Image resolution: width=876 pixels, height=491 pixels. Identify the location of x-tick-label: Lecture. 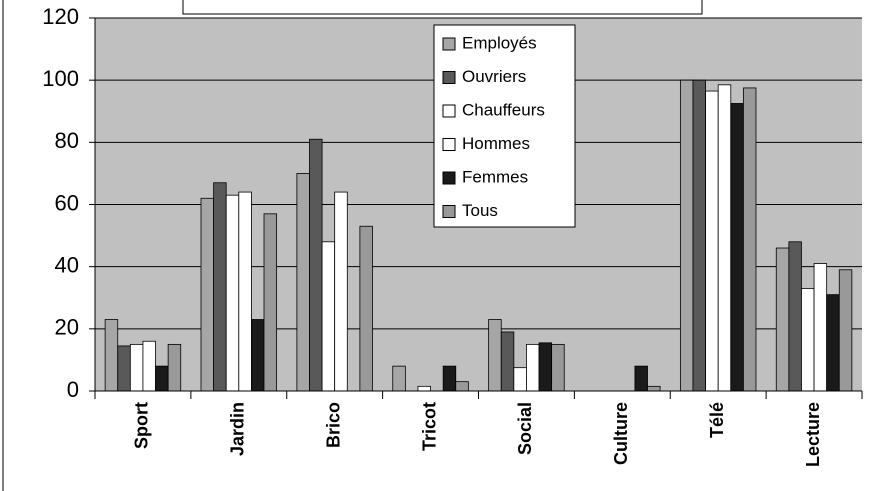
(813, 434).